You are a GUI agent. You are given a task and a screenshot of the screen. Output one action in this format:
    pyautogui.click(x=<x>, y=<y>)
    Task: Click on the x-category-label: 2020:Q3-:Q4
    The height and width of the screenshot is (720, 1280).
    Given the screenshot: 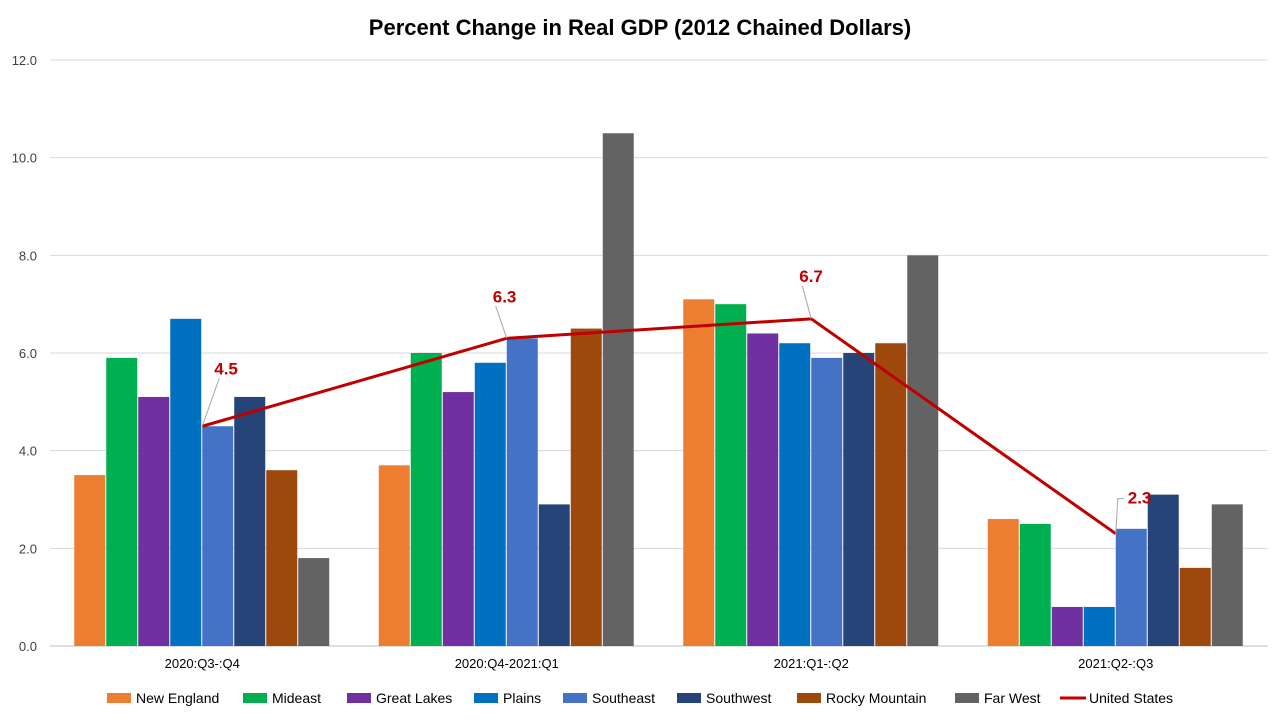 What is the action you would take?
    pyautogui.click(x=202, y=663)
    